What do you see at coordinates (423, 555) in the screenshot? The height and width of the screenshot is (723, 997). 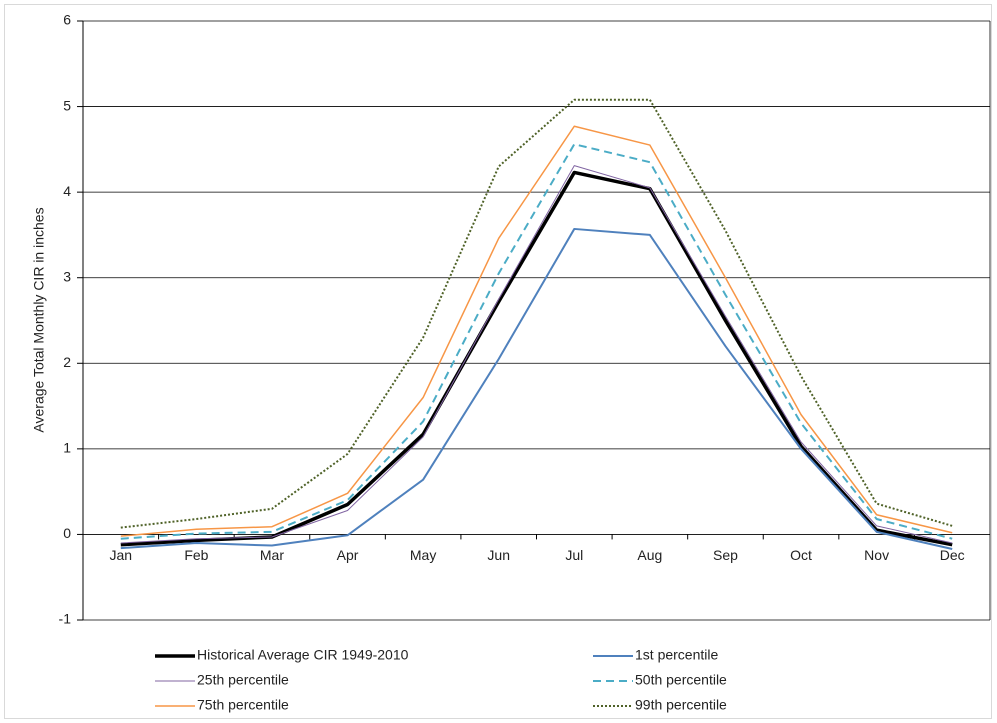 I see `x-tick-label: May` at bounding box center [423, 555].